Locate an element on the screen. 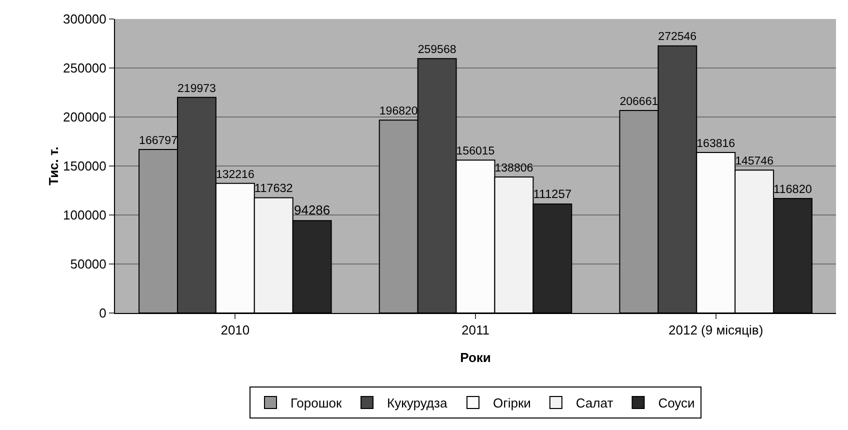  data-label: 196820 is located at coordinates (398, 111).